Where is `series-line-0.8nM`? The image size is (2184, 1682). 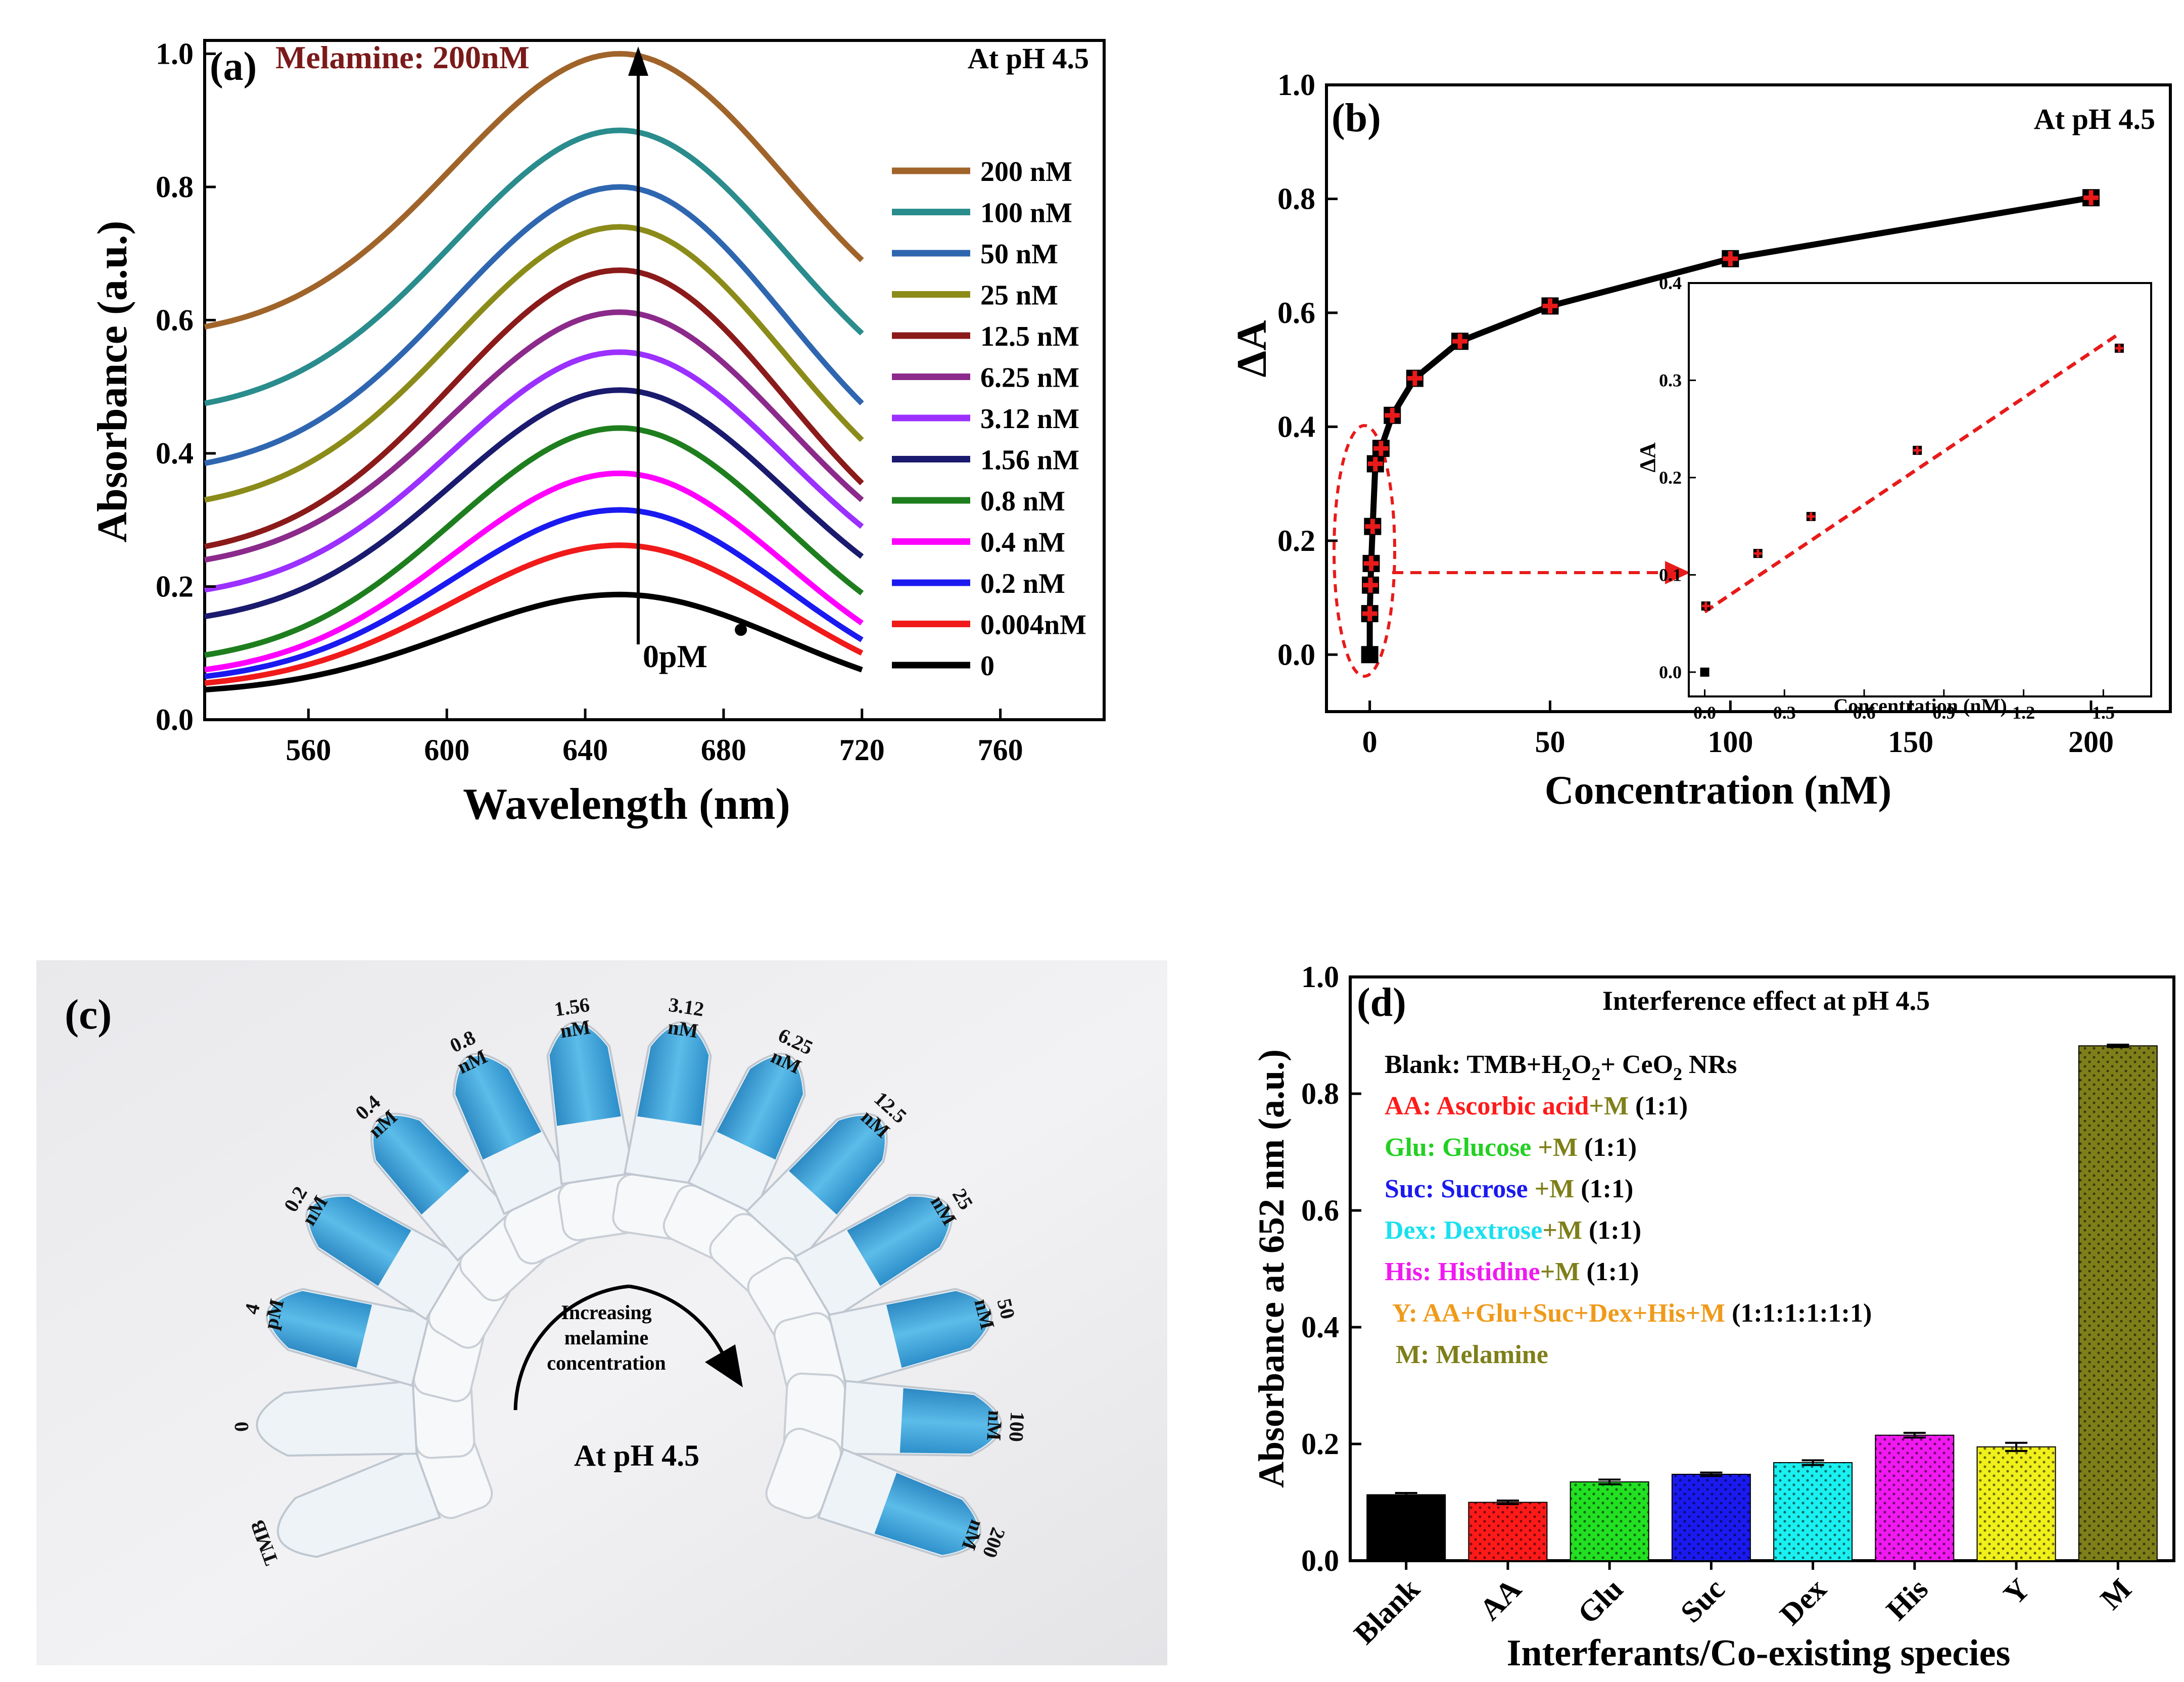
series-line-0.8nM is located at coordinates (534, 541).